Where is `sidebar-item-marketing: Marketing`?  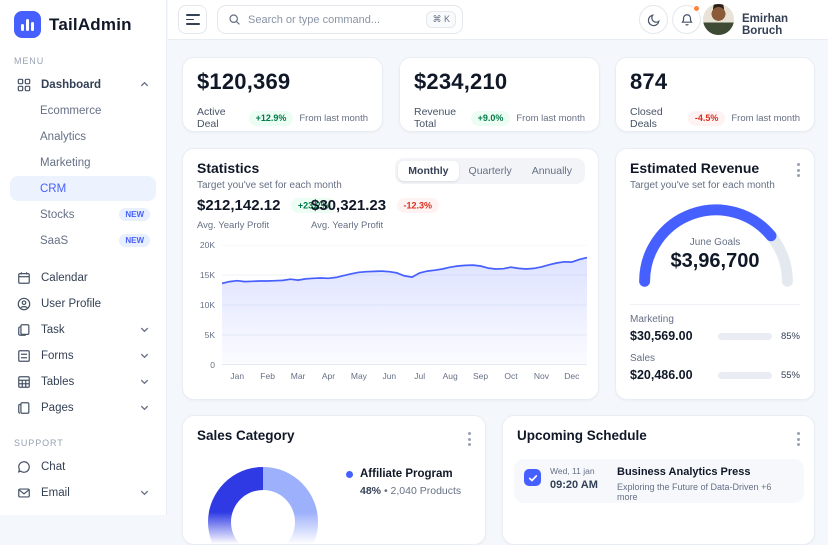
sidebar-item-marketing: Marketing is located at coordinates (83, 162).